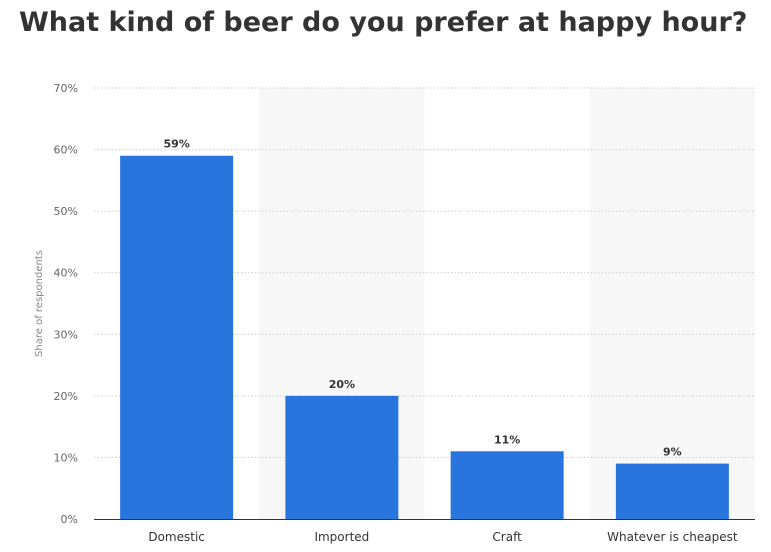 The width and height of the screenshot is (771, 552). I want to click on x-tick-label: Domestic, so click(176, 537).